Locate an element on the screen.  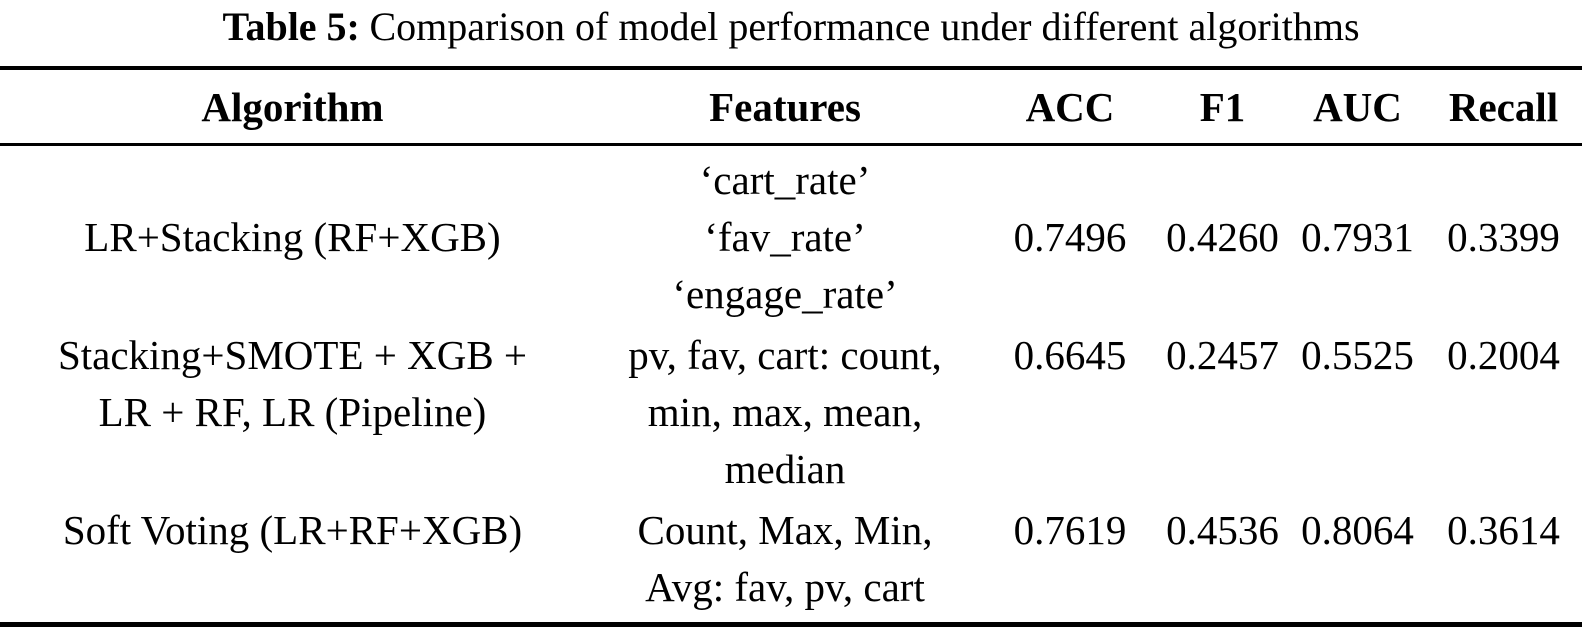
metric-value: 0.2004 is located at coordinates (1503, 355).